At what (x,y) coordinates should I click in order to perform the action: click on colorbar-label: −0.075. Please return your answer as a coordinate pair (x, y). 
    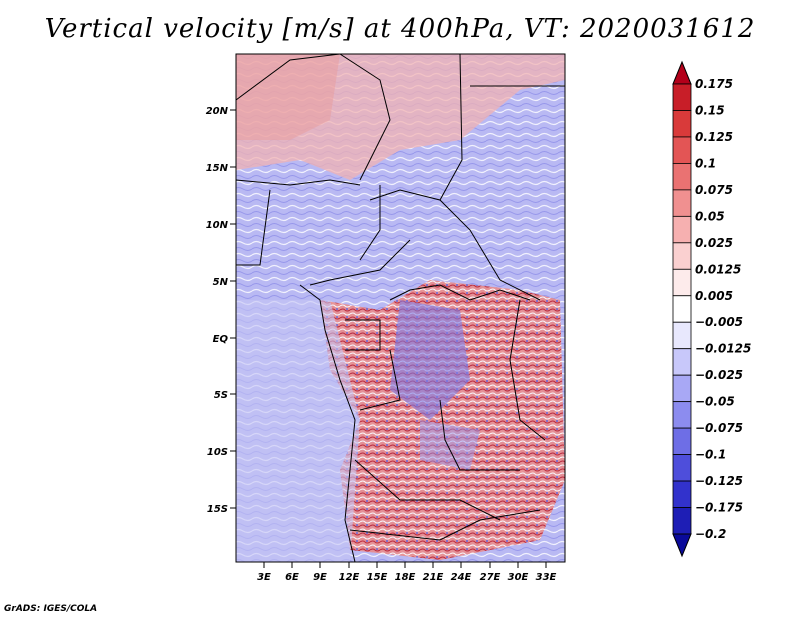
    Looking at the image, I should click on (719, 428).